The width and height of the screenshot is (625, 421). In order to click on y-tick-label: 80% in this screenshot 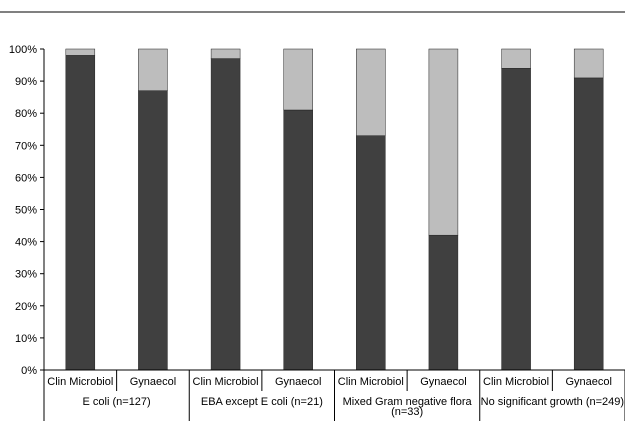, I will do `click(26, 114)`.